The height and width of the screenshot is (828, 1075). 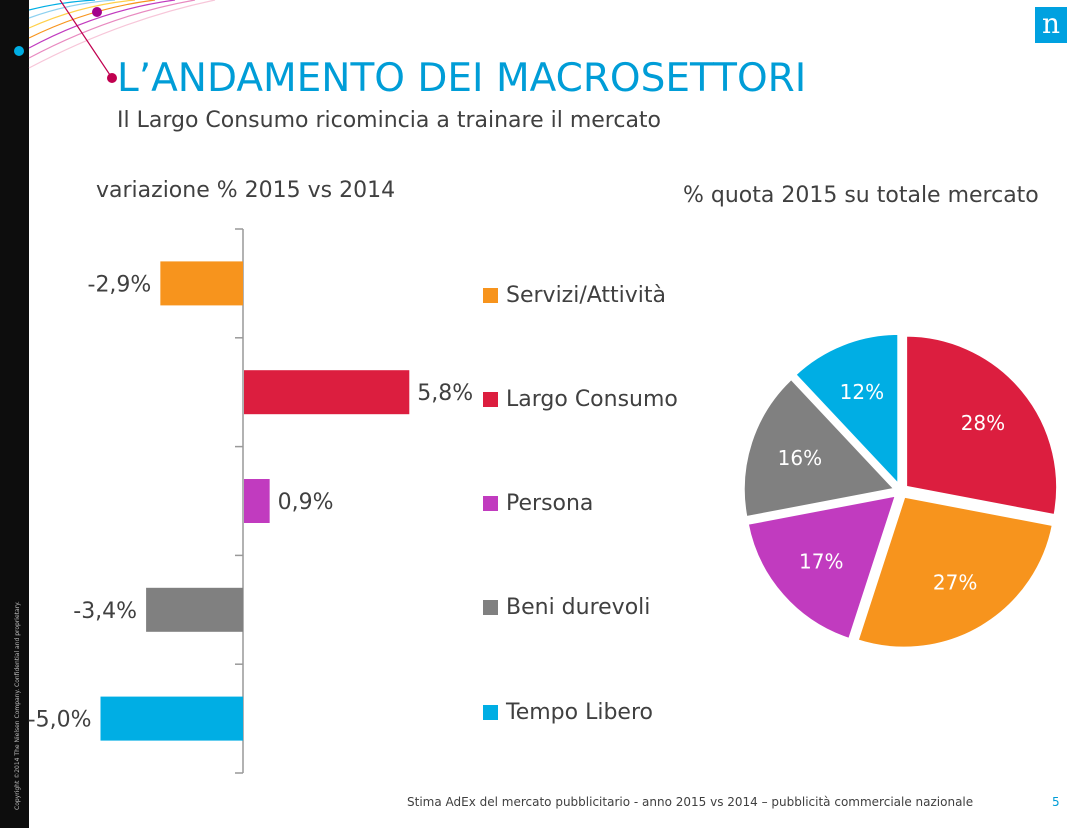 What do you see at coordinates (862, 392) in the screenshot?
I see `pie-data-label: 12%` at bounding box center [862, 392].